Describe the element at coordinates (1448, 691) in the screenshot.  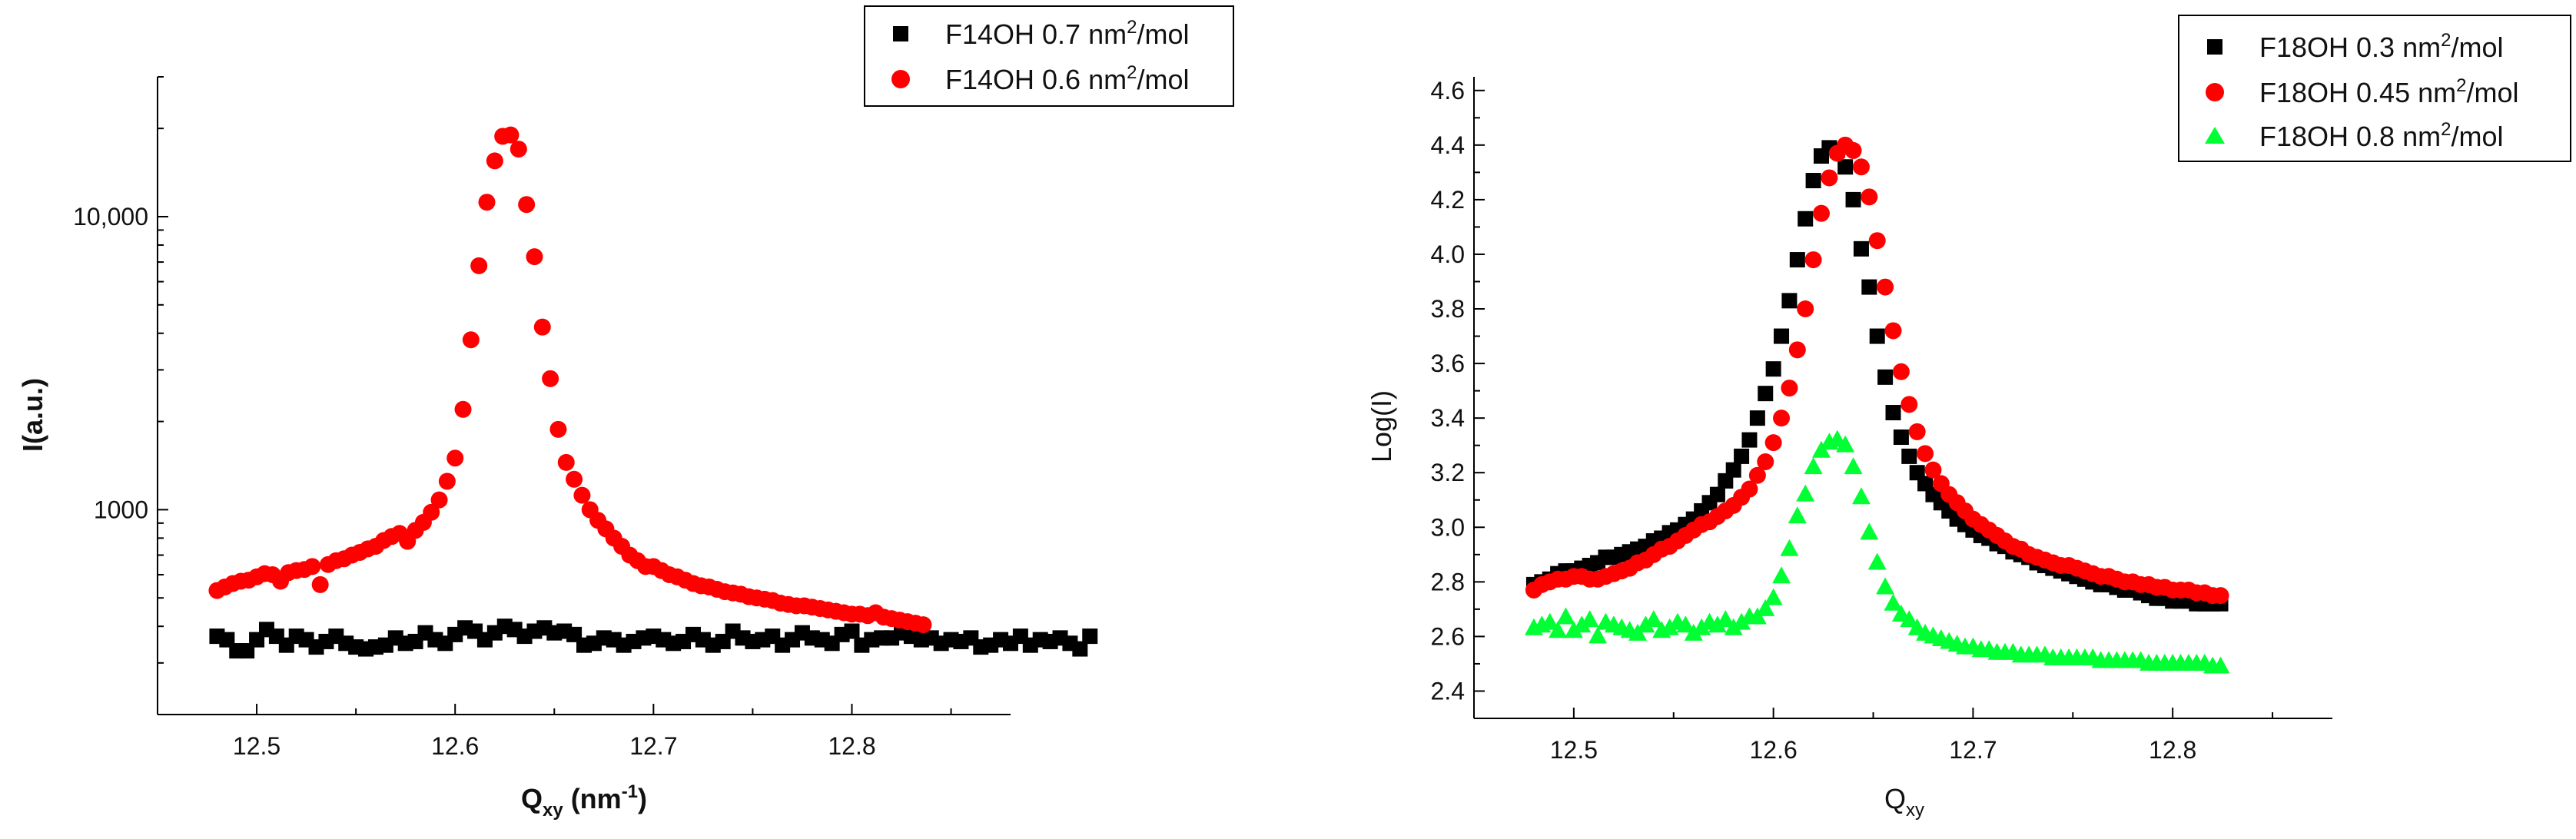
I see `right-y-tick-label: 2.4` at that location.